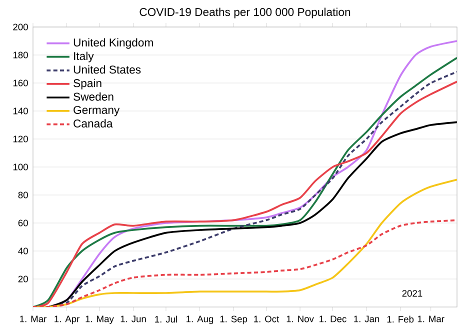 The height and width of the screenshot is (330, 462). I want to click on y-tick-label: 20, so click(23, 279).